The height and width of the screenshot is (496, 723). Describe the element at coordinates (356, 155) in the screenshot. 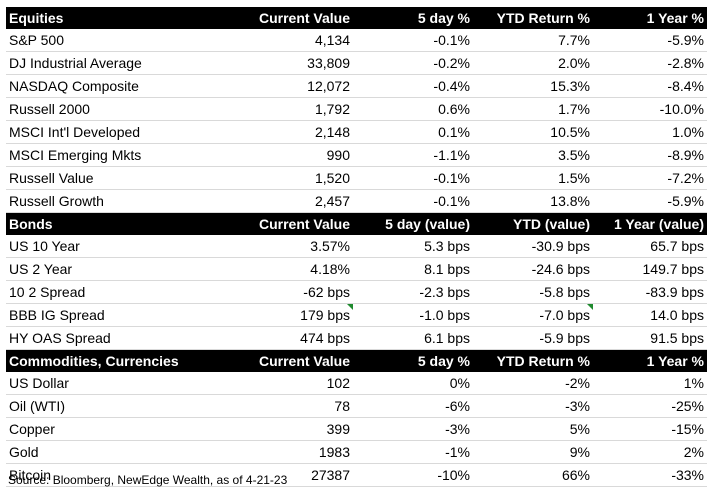

I see `table-row: MSCI Emerging Mkts 990 -1.1% 3.5% -8.9%` at that location.